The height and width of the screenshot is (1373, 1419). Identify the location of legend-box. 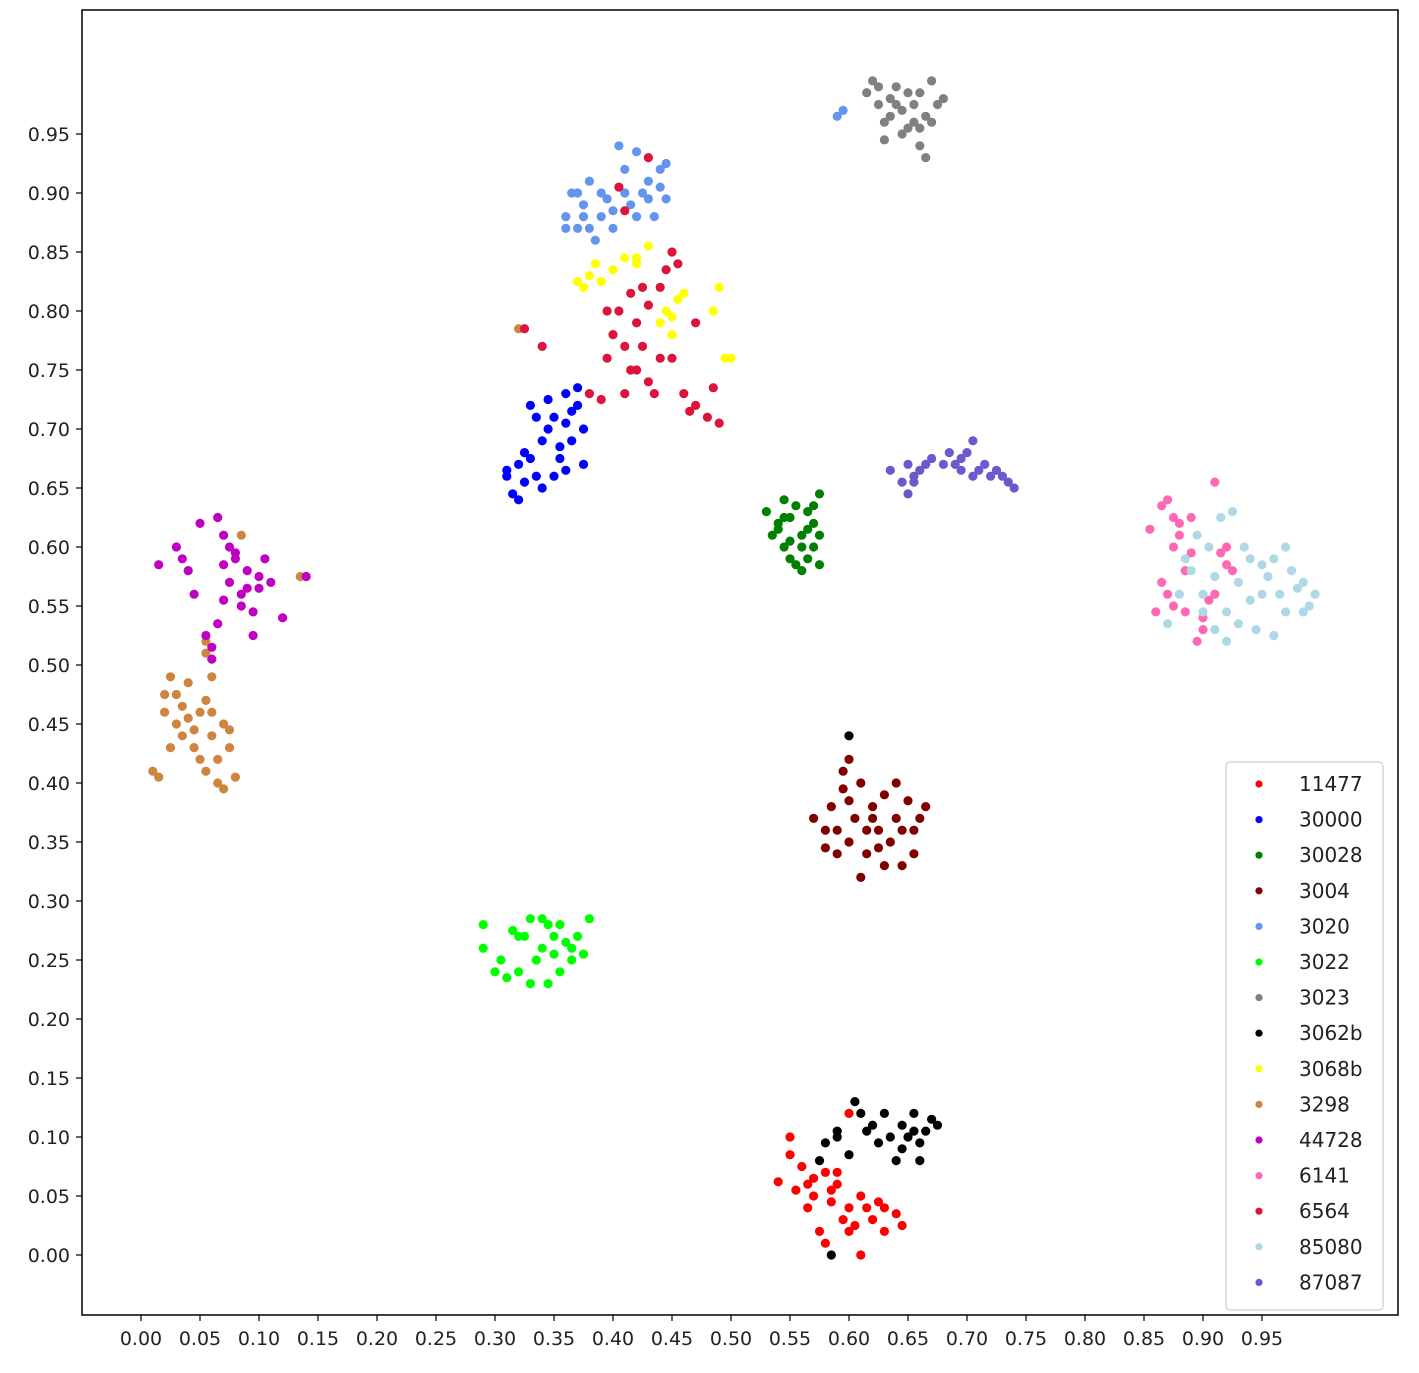
(1304, 1036).